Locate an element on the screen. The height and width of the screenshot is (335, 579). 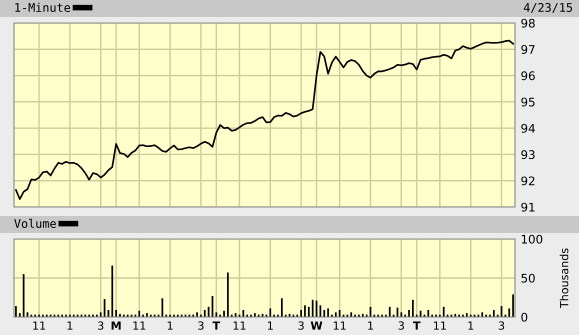
legend-label: Volume is located at coordinates (35, 223).